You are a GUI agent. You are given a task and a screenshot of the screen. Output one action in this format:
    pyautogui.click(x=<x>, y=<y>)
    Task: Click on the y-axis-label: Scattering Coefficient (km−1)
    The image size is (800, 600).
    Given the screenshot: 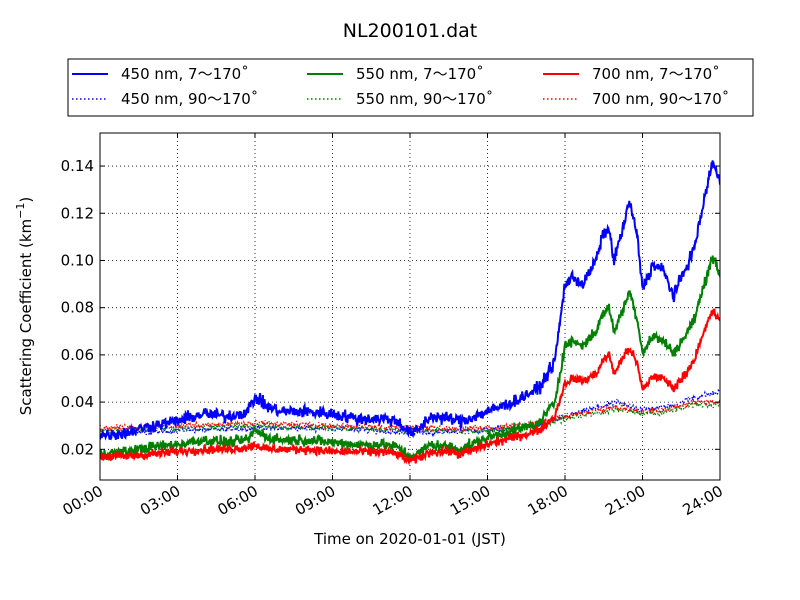 What is the action you would take?
    pyautogui.click(x=24, y=306)
    